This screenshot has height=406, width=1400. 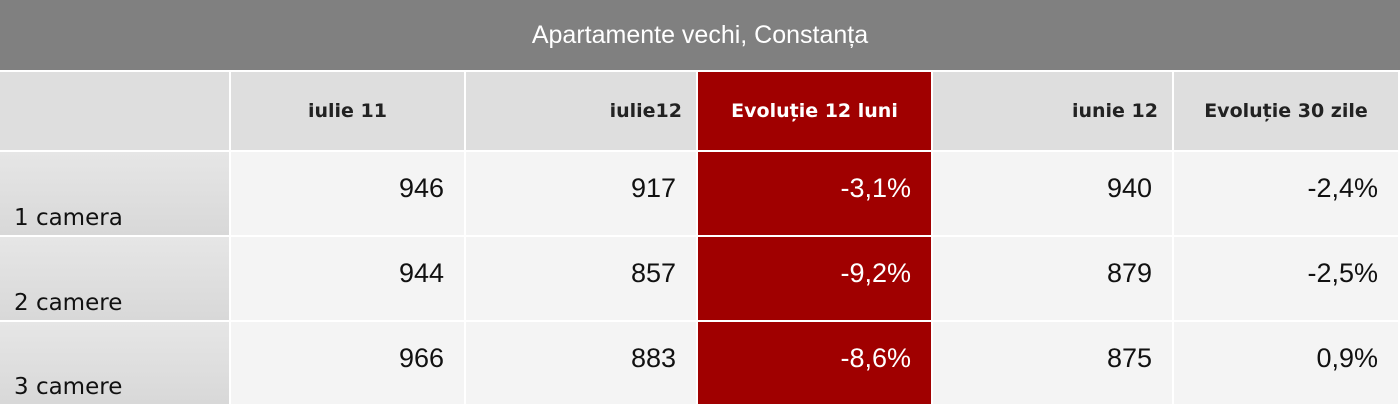 What do you see at coordinates (581, 111) in the screenshot?
I see `column-header: iulie12` at bounding box center [581, 111].